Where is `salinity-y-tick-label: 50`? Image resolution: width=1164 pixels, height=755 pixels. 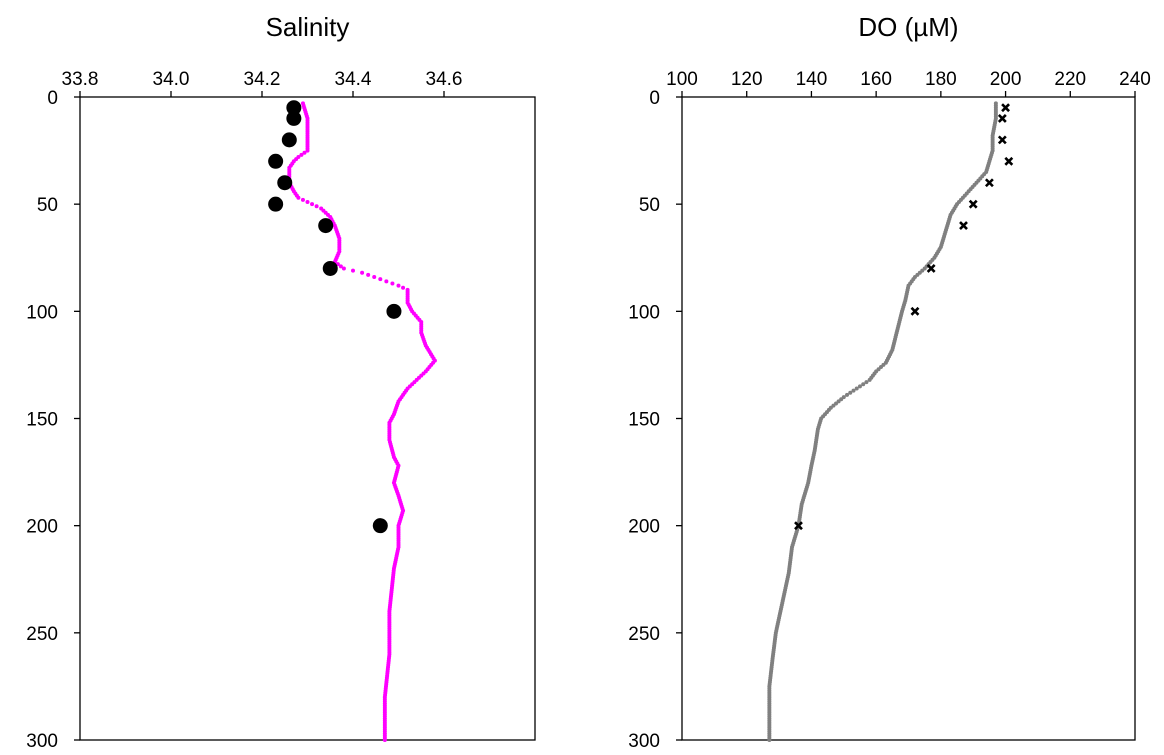
salinity-y-tick-label: 50 is located at coordinates (47, 205).